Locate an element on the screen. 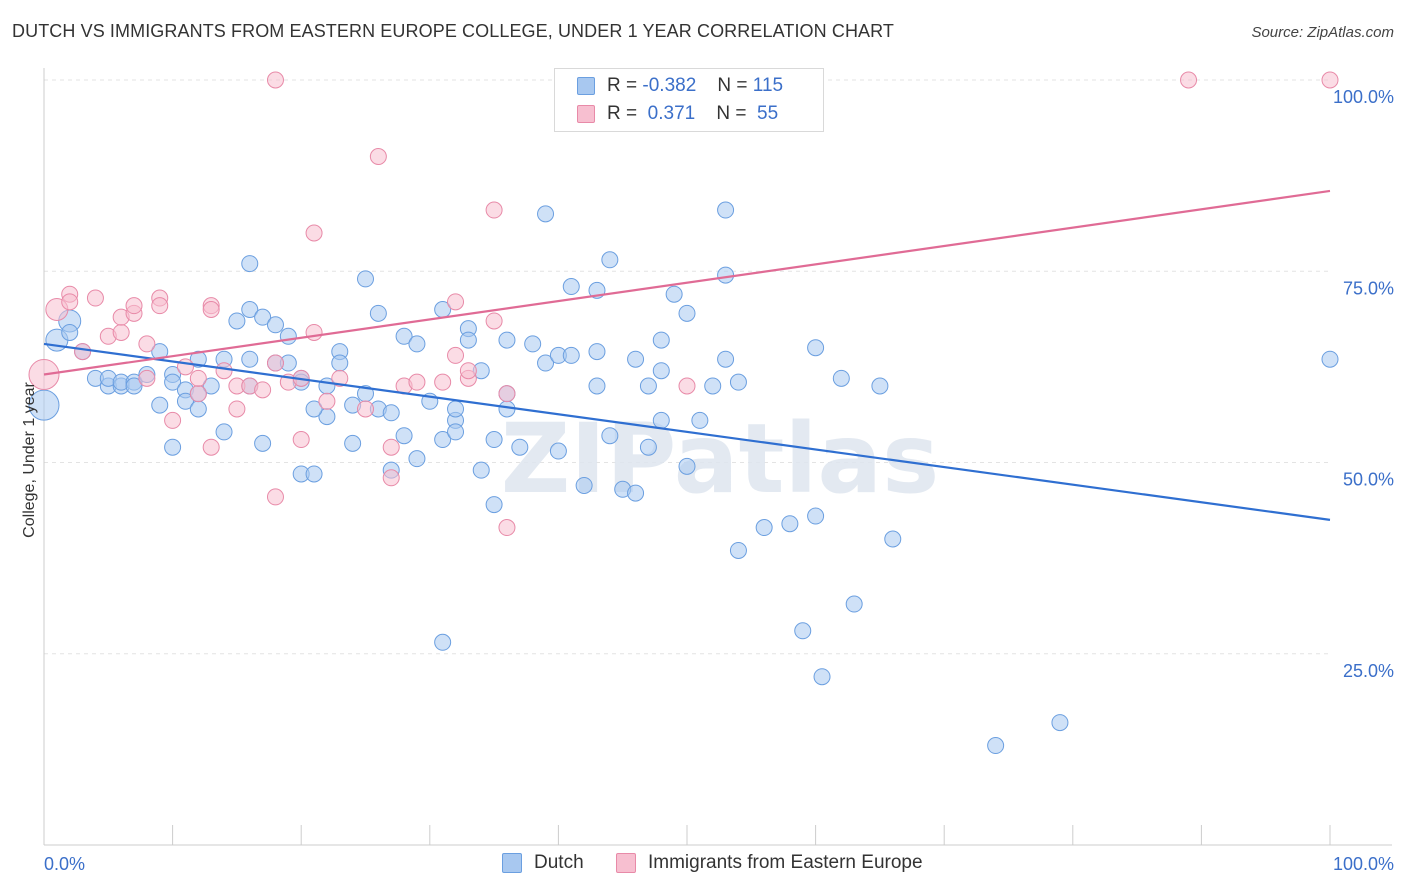 Image resolution: width=1406 pixels, height=892 pixels. series-legend: Dutch Immigrants from Eastern Europe is located at coordinates (703, 865).